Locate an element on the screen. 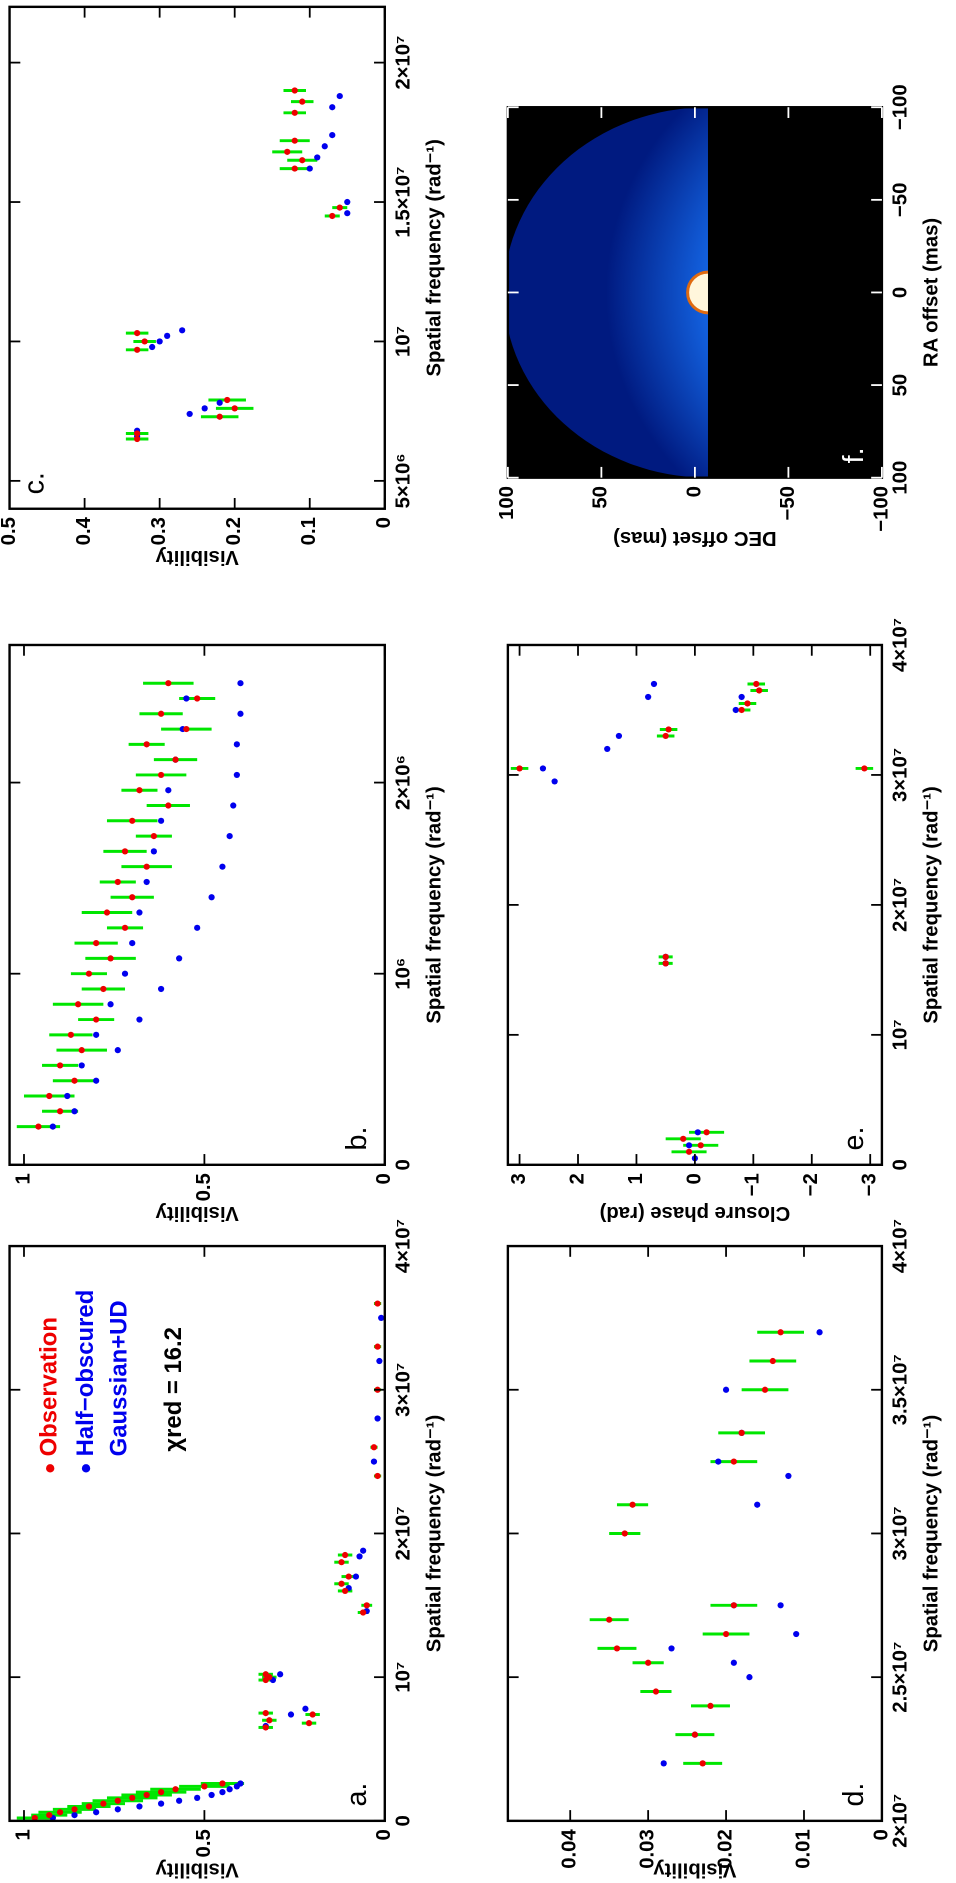 The image size is (956, 1883). y-tick-label: 2 is located at coordinates (577, 1178).